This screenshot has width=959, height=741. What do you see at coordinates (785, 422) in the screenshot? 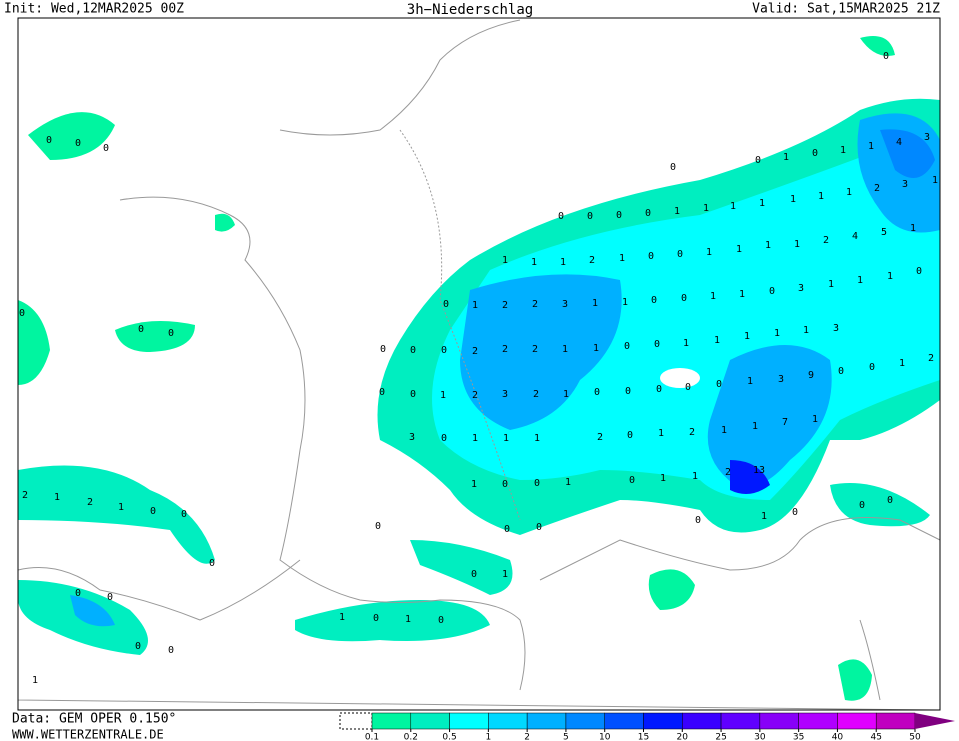
I see `precip-label: 7` at bounding box center [785, 422].